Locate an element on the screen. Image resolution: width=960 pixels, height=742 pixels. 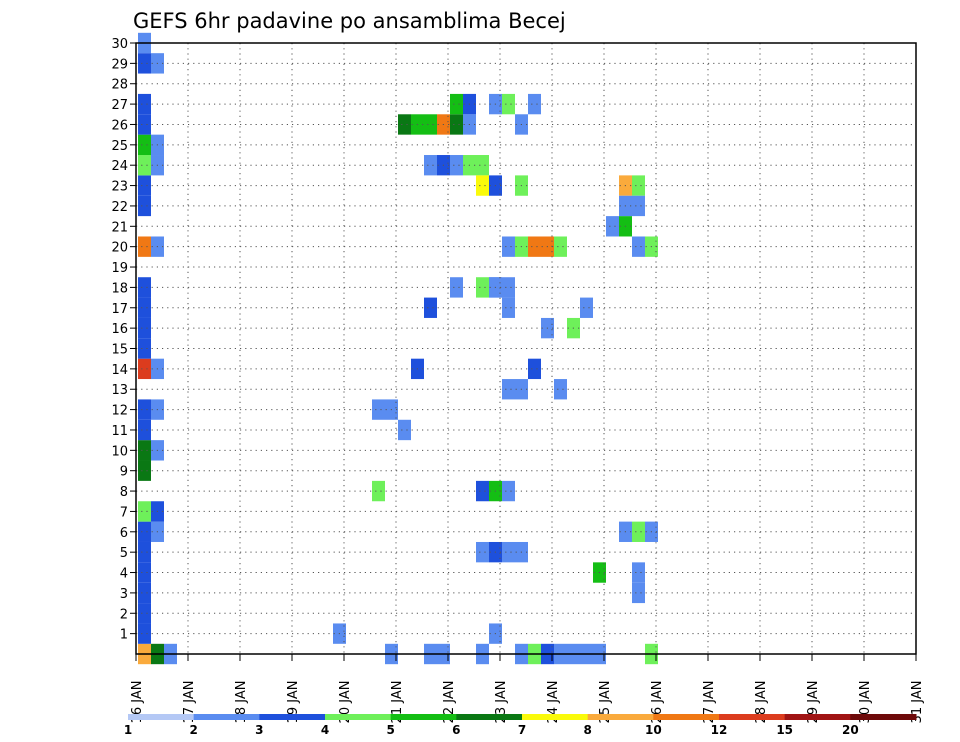
y-tick-label: 26 is located at coordinates (119, 125).